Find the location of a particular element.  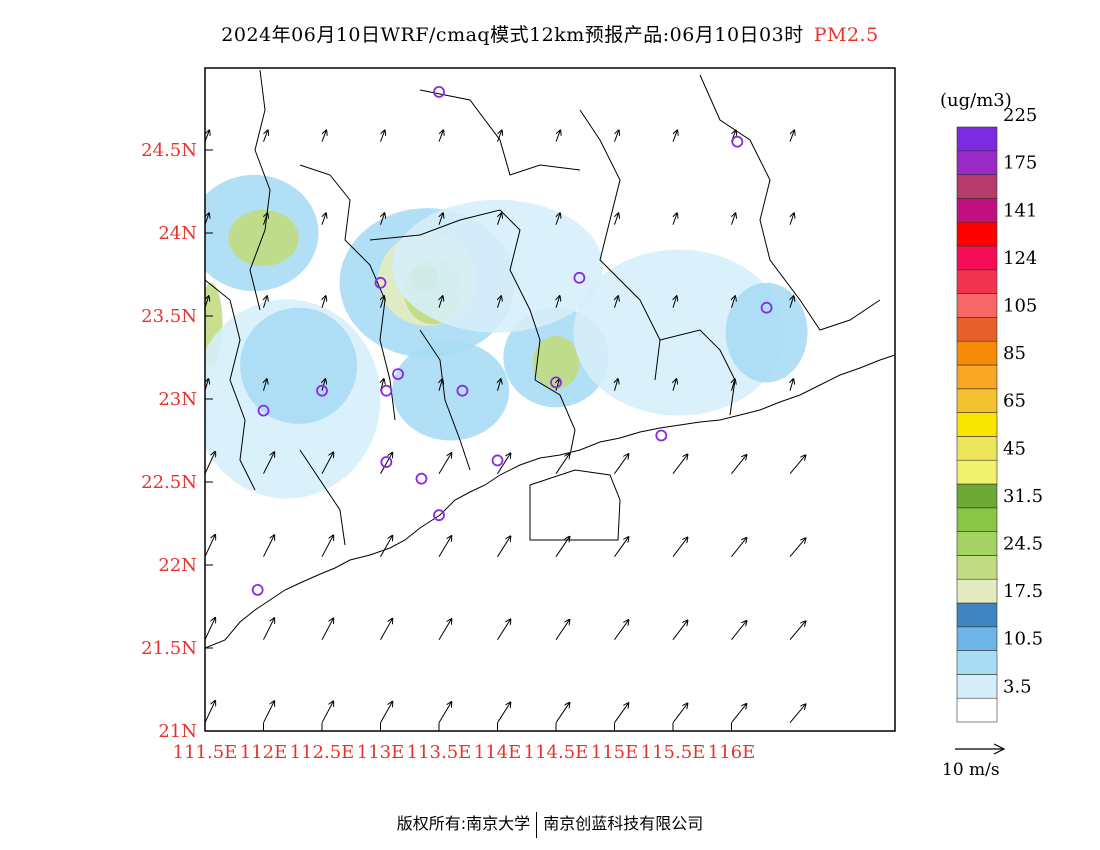

lat-tick-label: 21.5N is located at coordinates (169, 648).